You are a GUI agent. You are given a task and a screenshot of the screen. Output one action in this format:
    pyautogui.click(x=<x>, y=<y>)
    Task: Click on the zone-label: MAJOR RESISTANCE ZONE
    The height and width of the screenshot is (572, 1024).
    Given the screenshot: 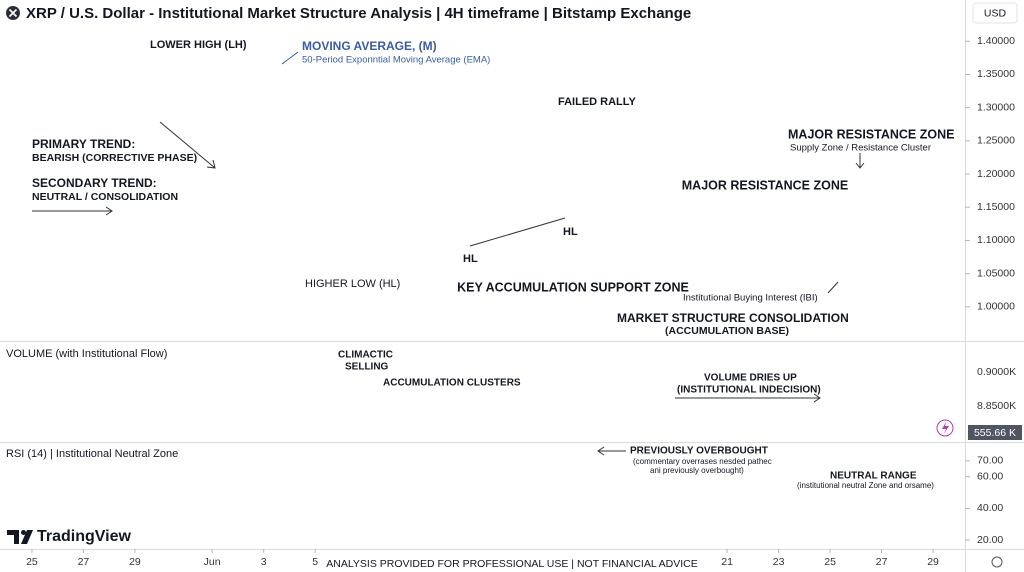 What is the action you would take?
    pyautogui.click(x=765, y=185)
    